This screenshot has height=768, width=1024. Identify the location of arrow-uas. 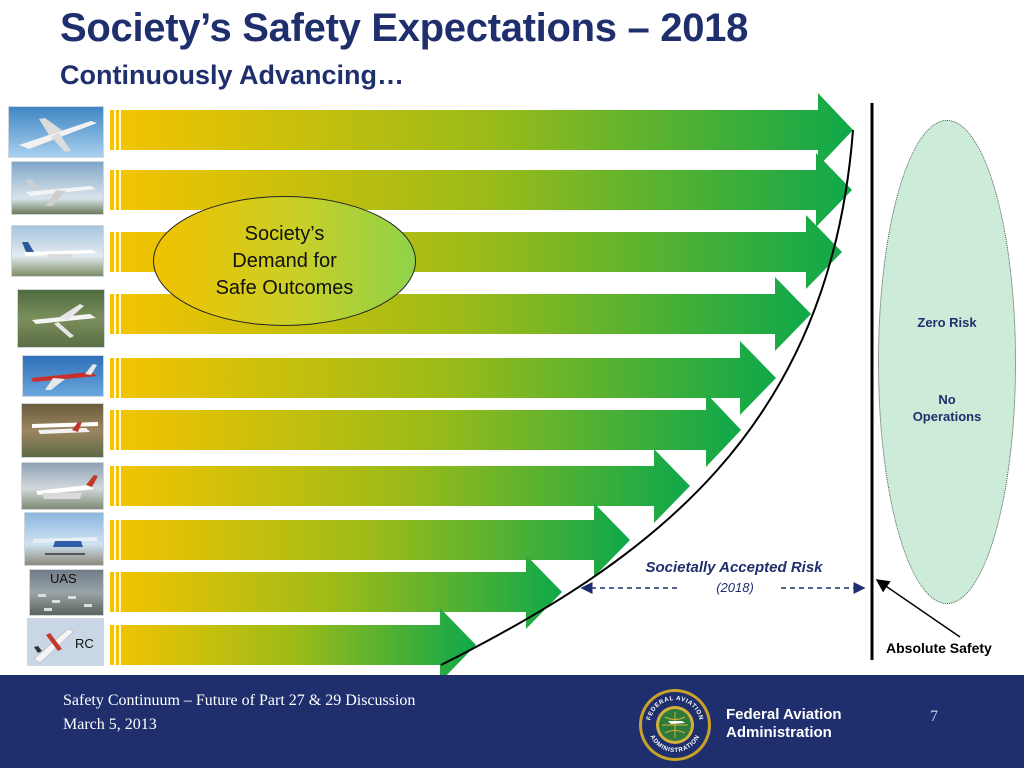
(336, 592).